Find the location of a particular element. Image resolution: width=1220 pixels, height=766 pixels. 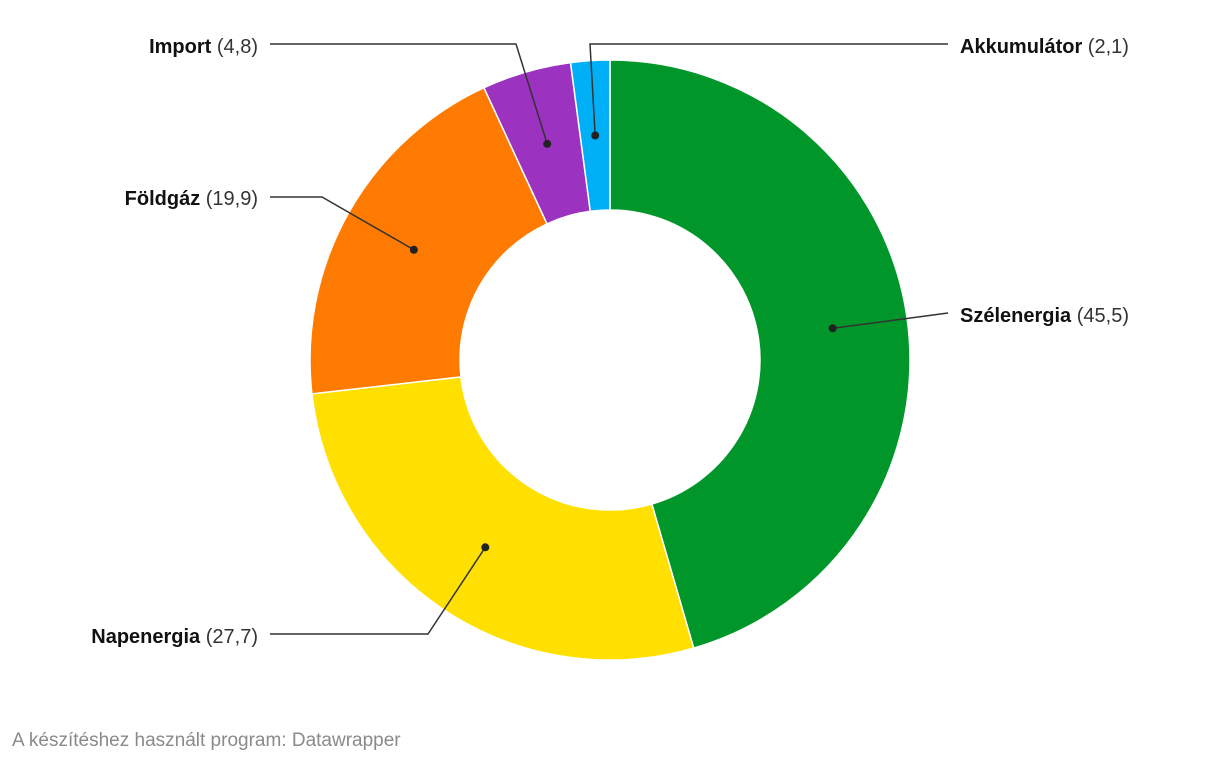

leader-line-akkumulator is located at coordinates (768, 89).